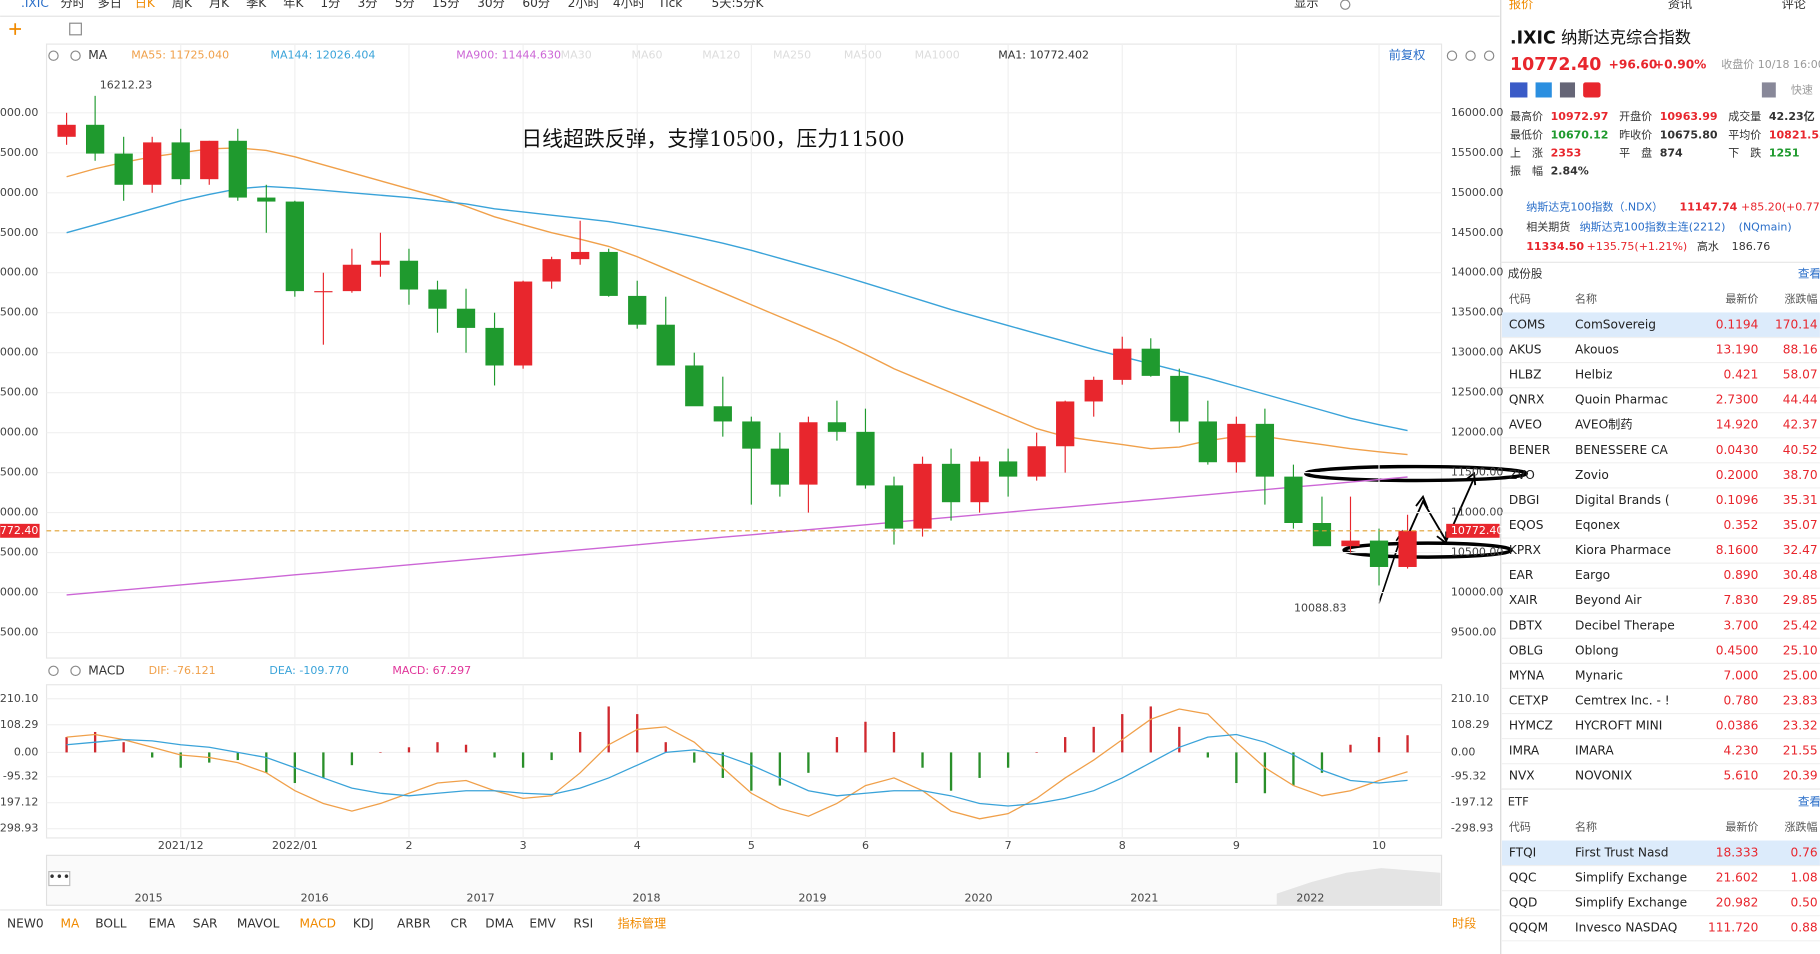 This screenshot has height=954, width=1820. What do you see at coordinates (256, 5) in the screenshot?
I see `period-button: 季K` at bounding box center [256, 5].